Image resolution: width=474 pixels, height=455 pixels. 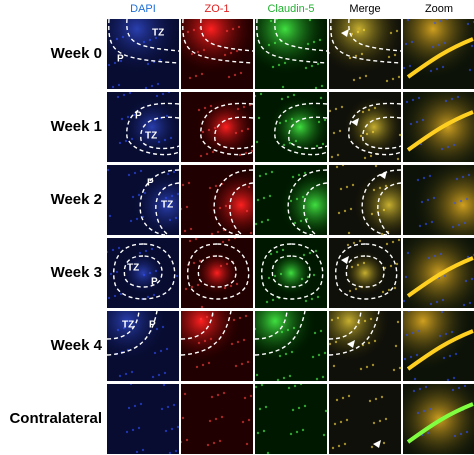 I want to click on row-label: Week 0, so click(x=76, y=53).